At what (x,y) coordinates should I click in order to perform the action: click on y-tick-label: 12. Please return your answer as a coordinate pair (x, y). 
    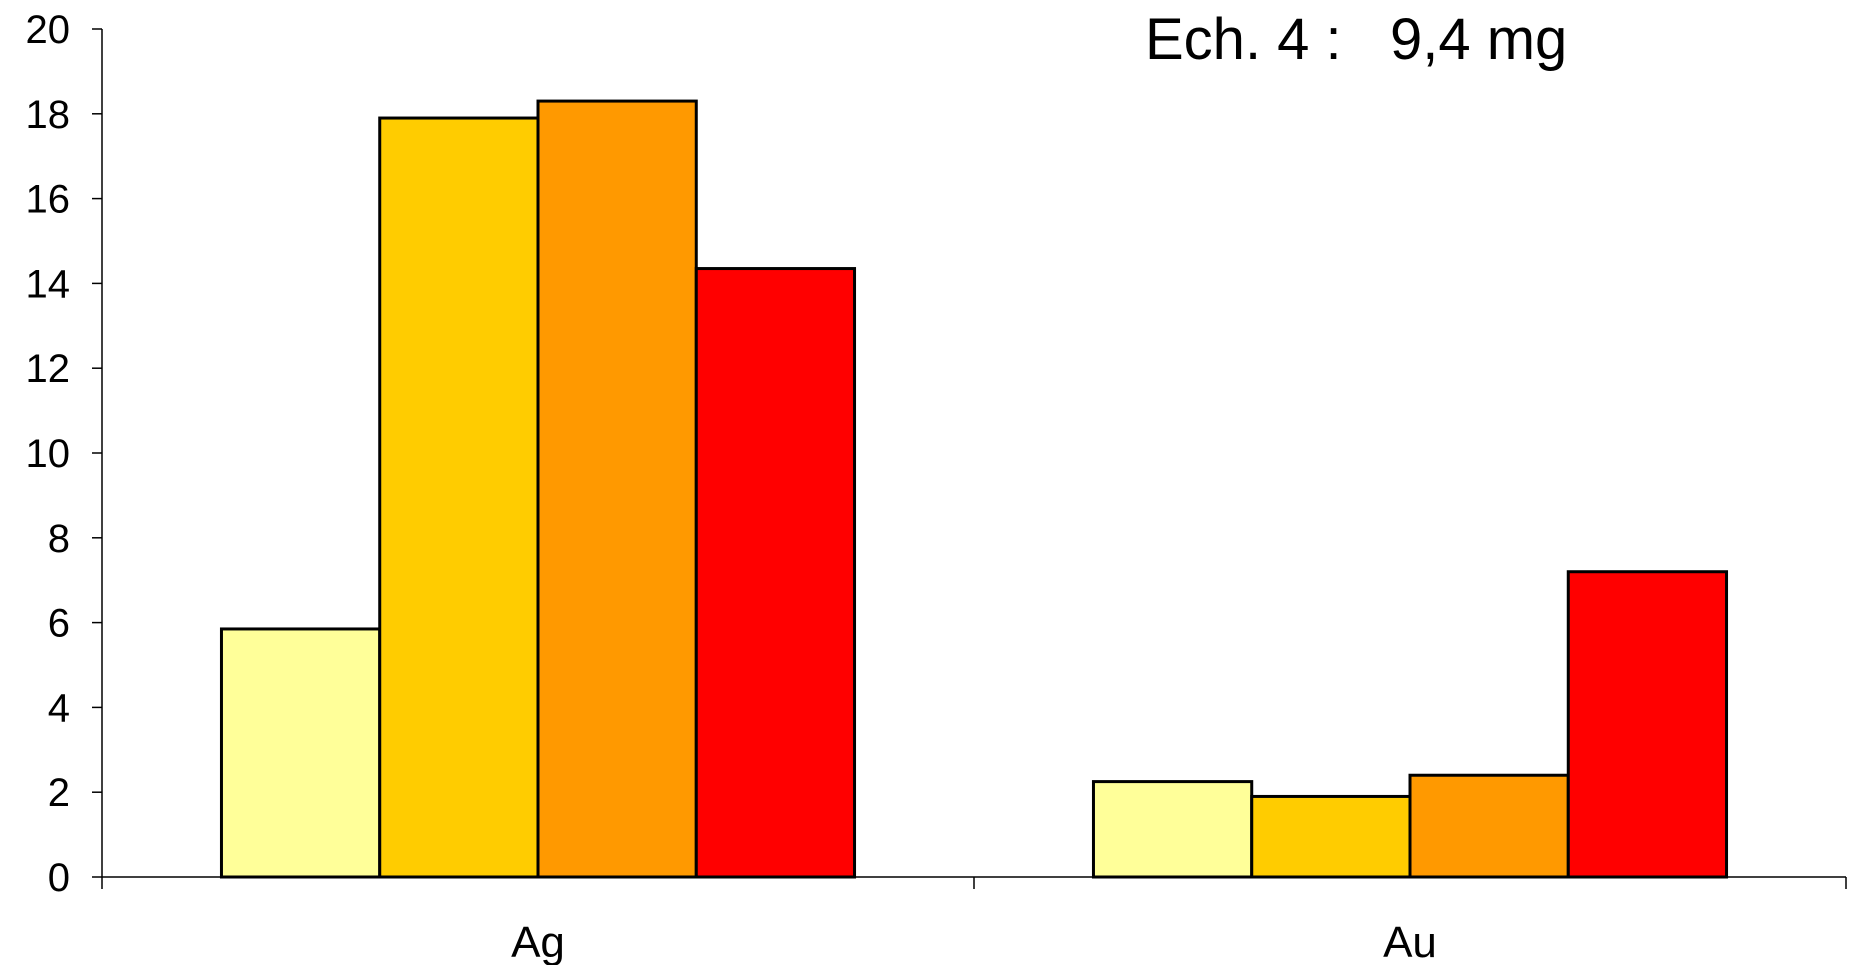
    Looking at the image, I should click on (48, 369).